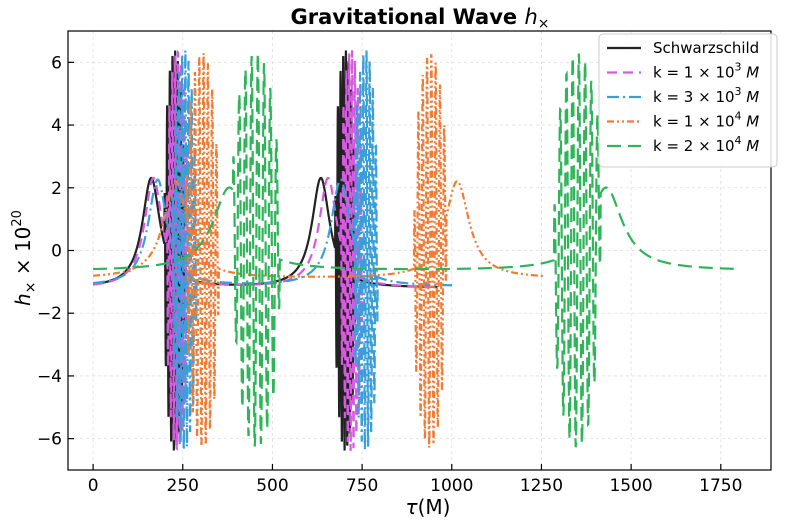 This screenshot has width=793, height=526. Describe the element at coordinates (183, 486) in the screenshot. I see `x-tick-label: 250` at that location.